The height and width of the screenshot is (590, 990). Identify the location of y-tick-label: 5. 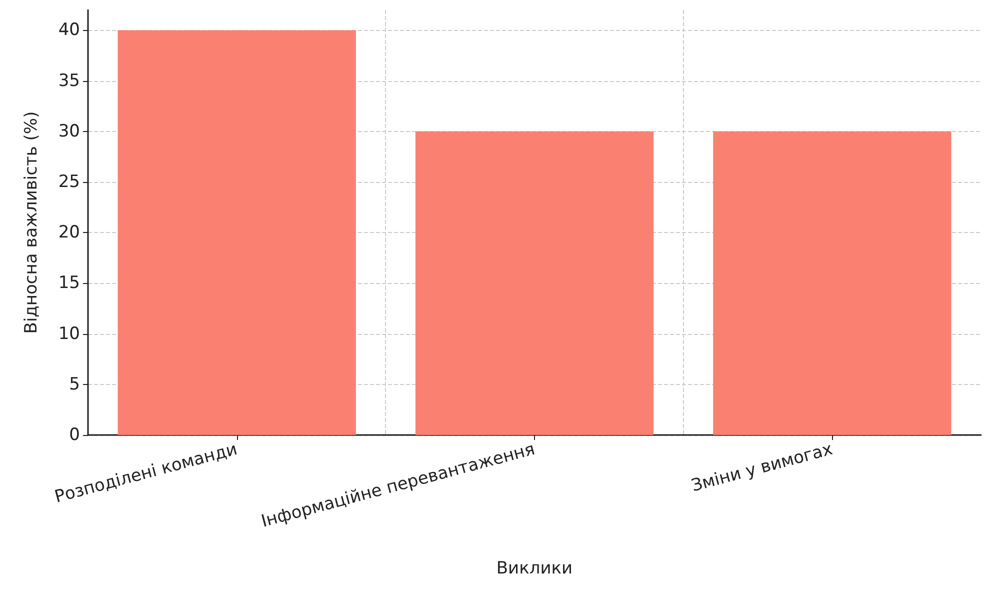
(74, 384).